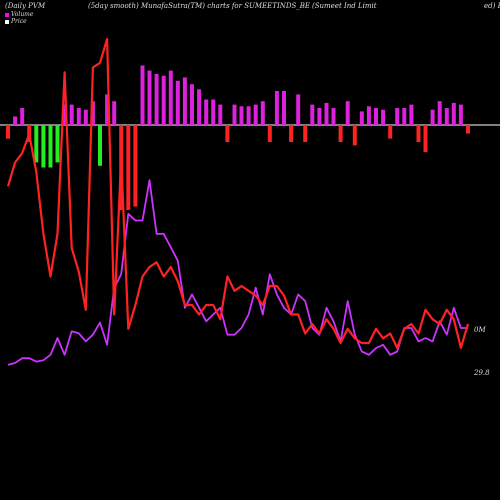  I want to click on legend-price-swatch, so click(7, 21).